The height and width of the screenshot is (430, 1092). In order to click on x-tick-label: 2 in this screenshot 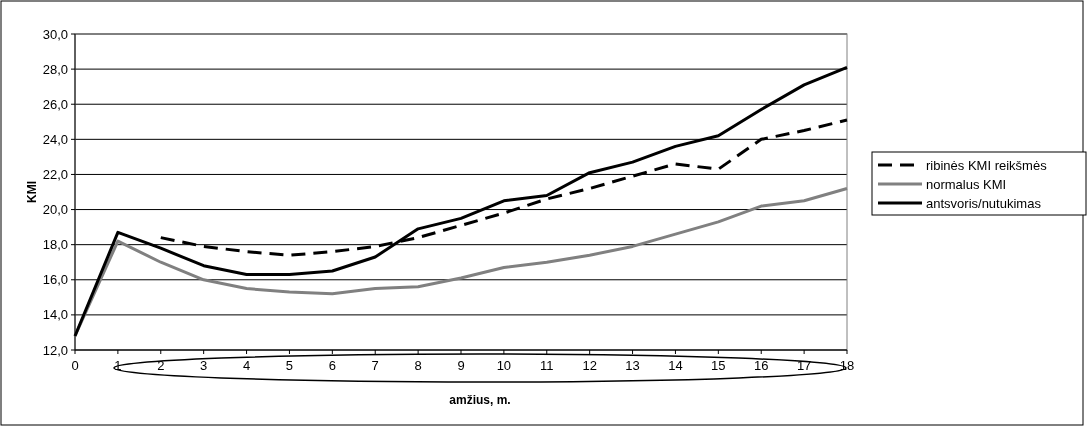, I will do `click(161, 365)`.